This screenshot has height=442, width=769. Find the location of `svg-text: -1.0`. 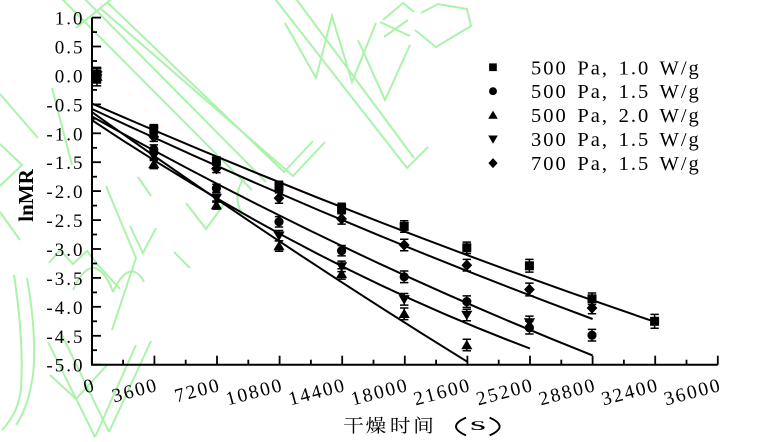

svg-text: -1.0 is located at coordinates (65, 134).